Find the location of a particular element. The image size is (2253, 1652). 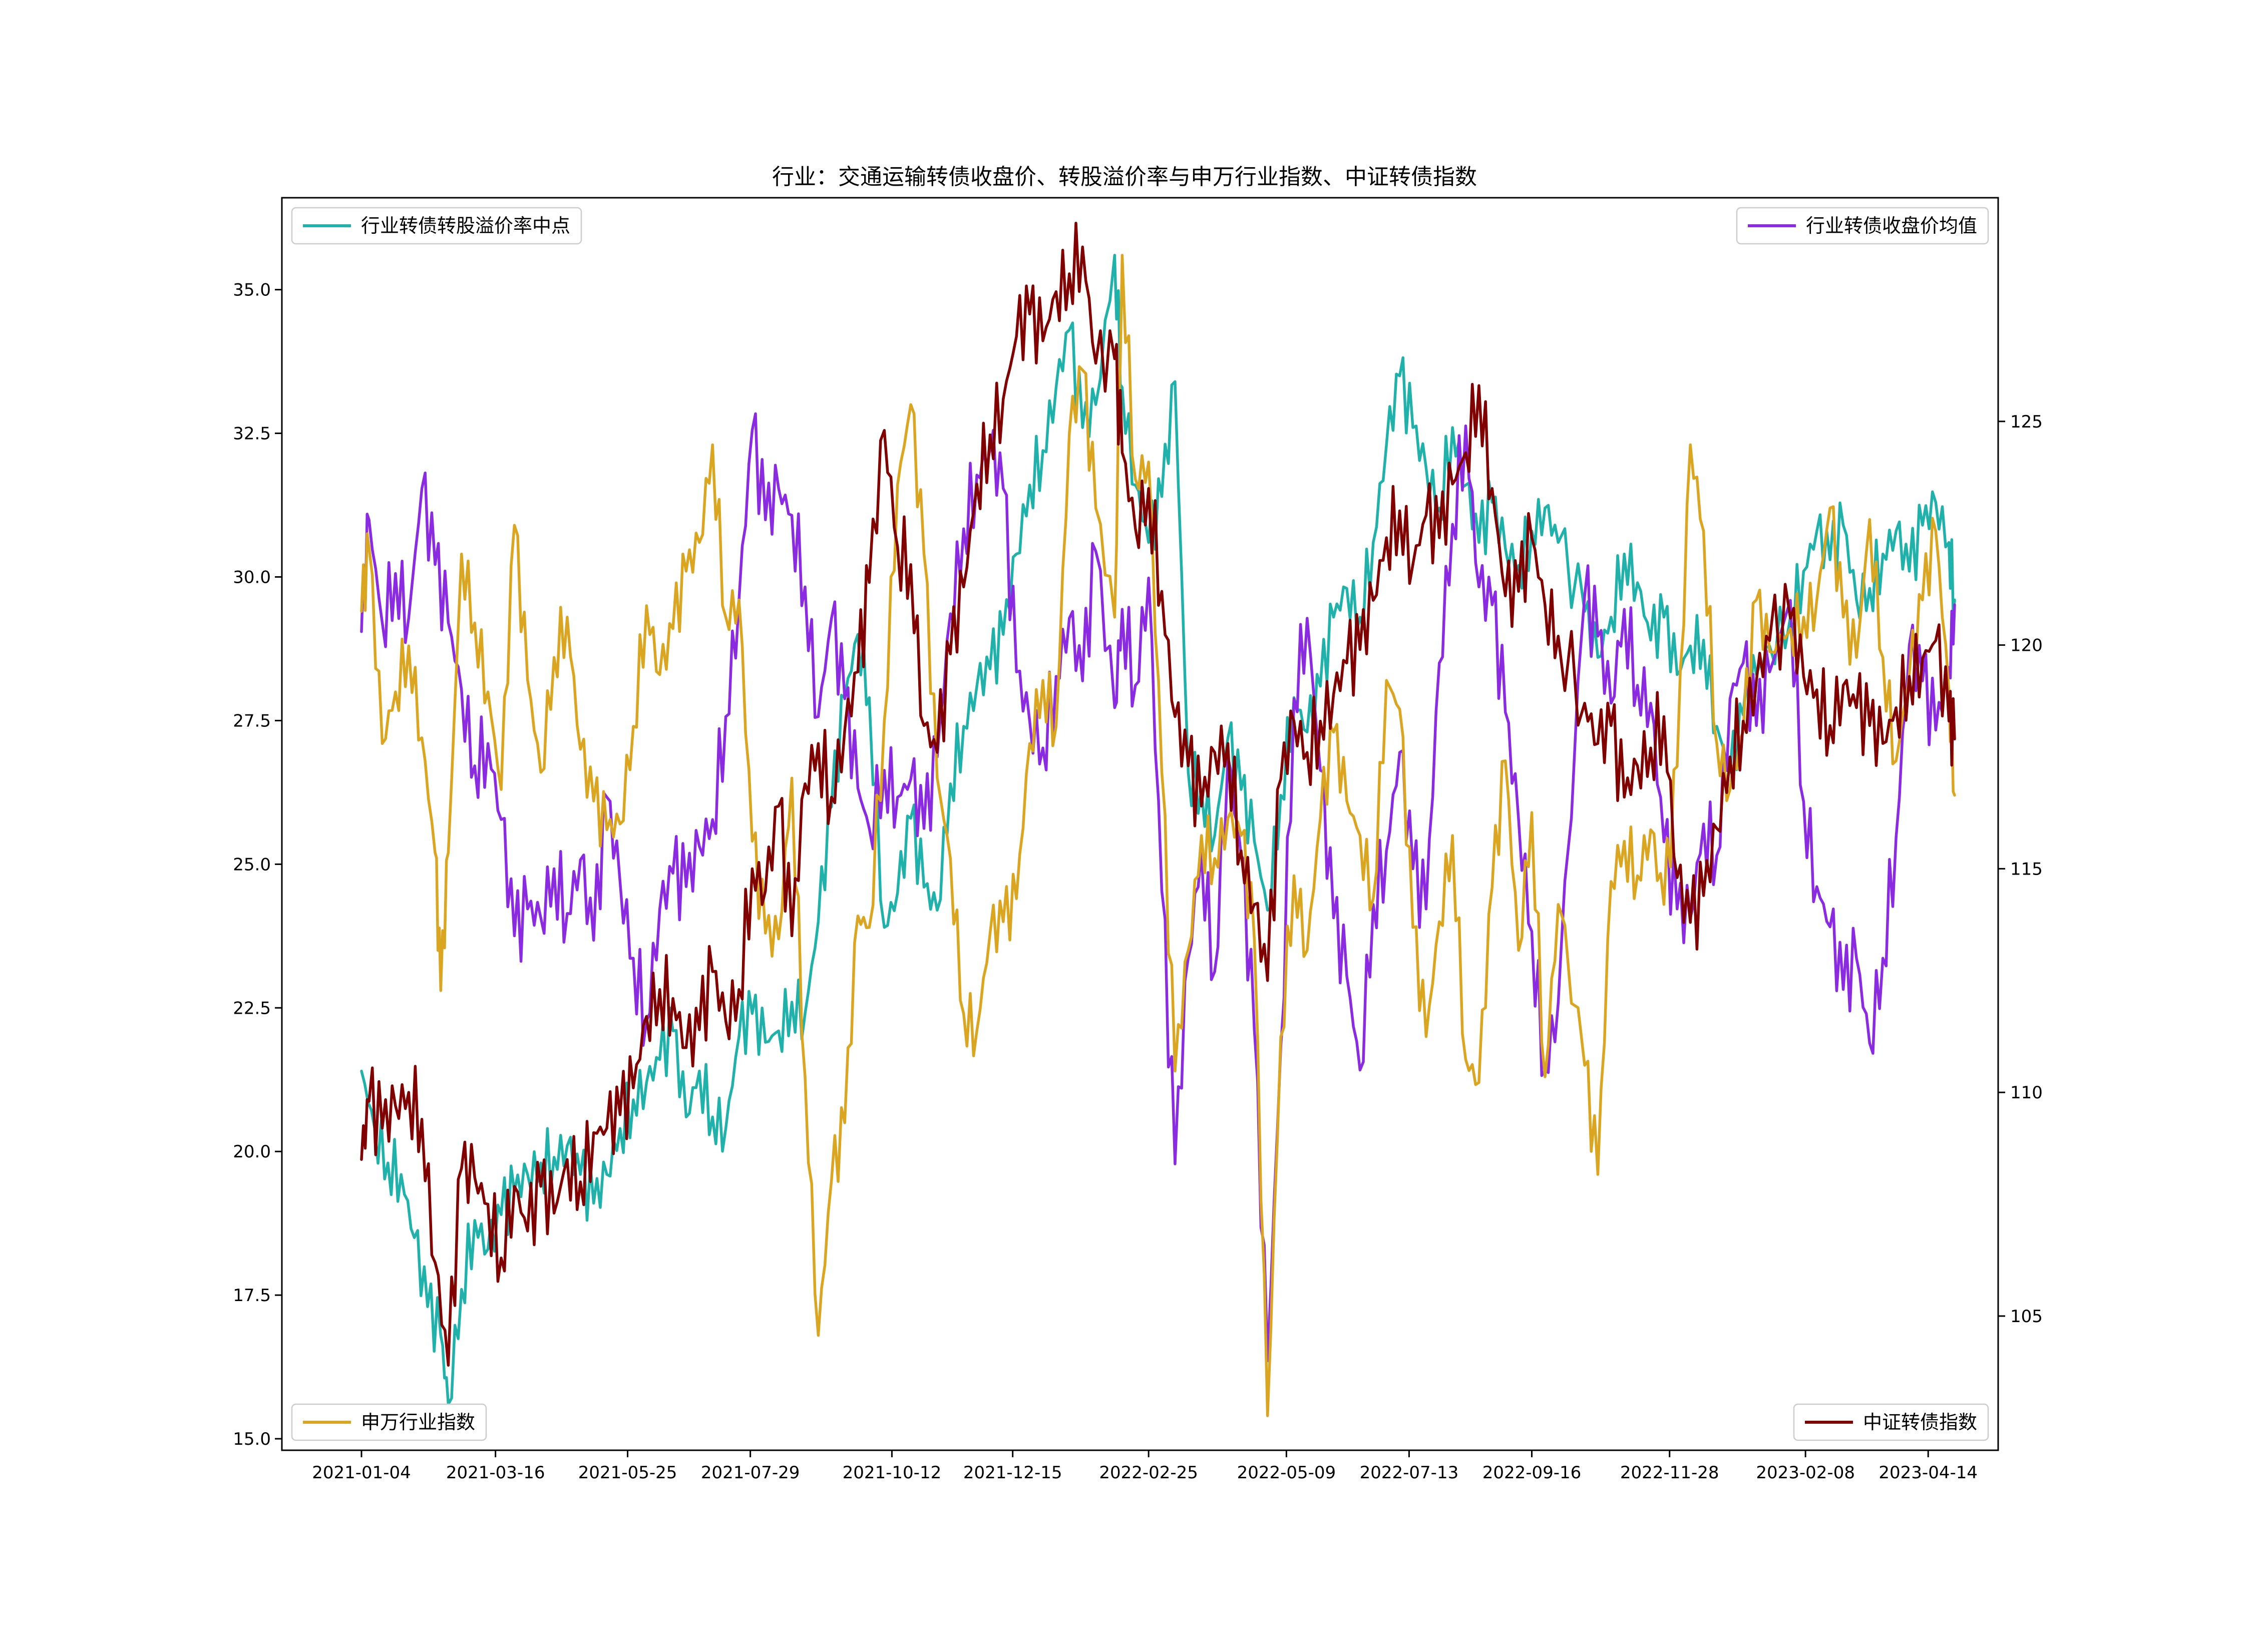

x-tick-label: 2023-02-08 is located at coordinates (1806, 1473).